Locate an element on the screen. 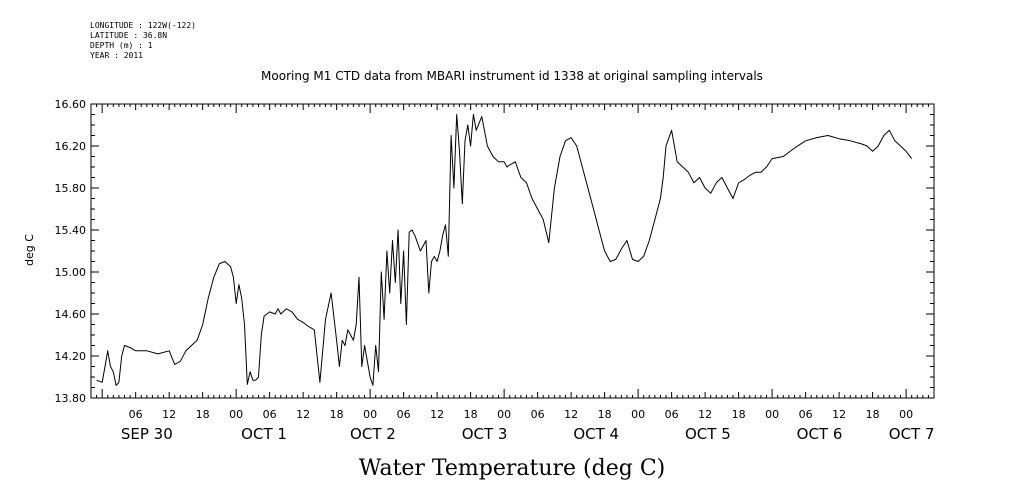 Image resolution: width=1009 pixels, height=504 pixels. y-tick-label: 14.20 is located at coordinates (71, 356).